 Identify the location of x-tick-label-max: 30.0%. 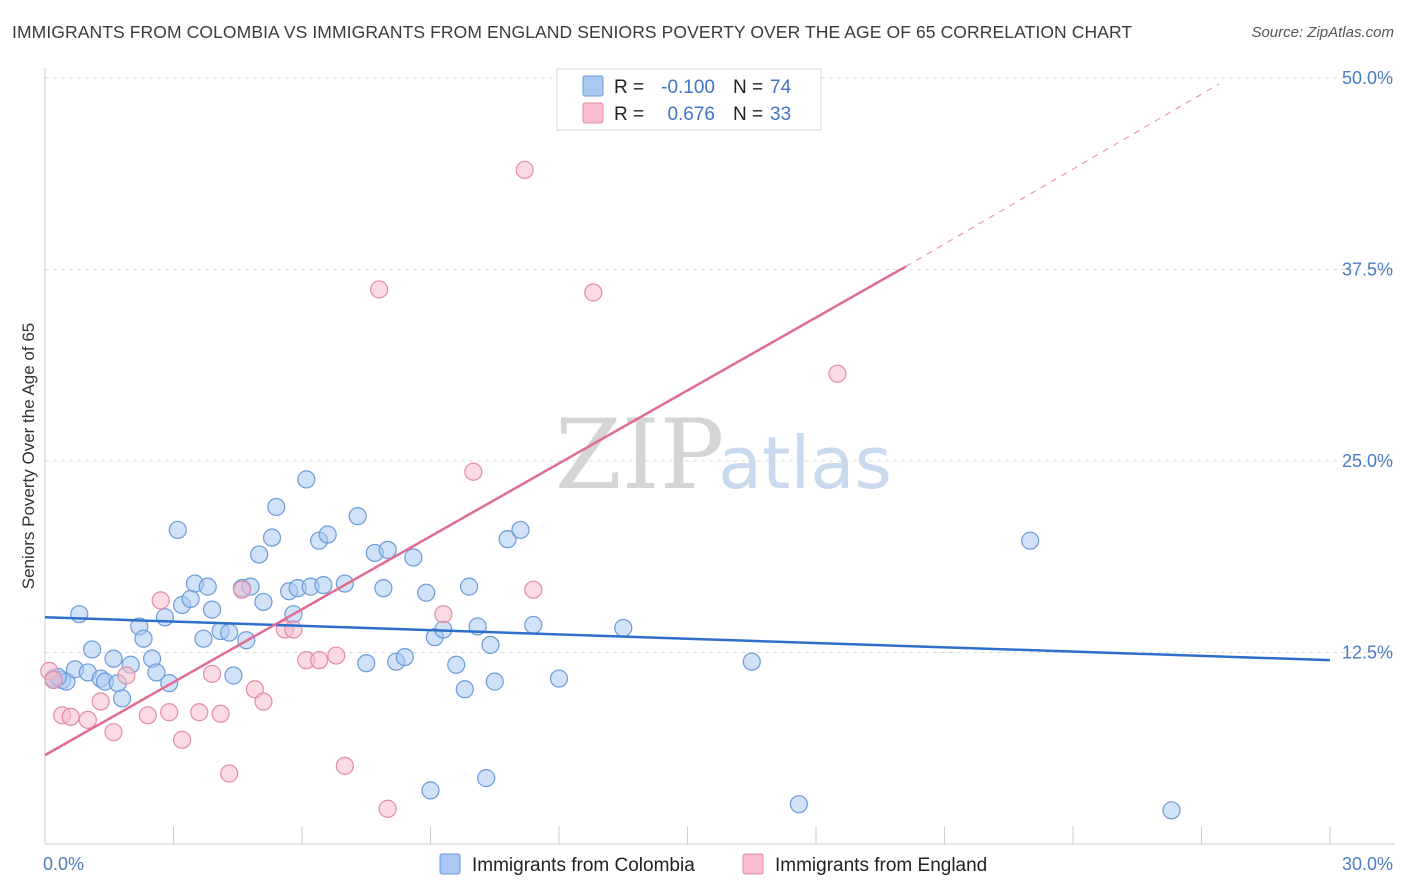
(1367, 864).